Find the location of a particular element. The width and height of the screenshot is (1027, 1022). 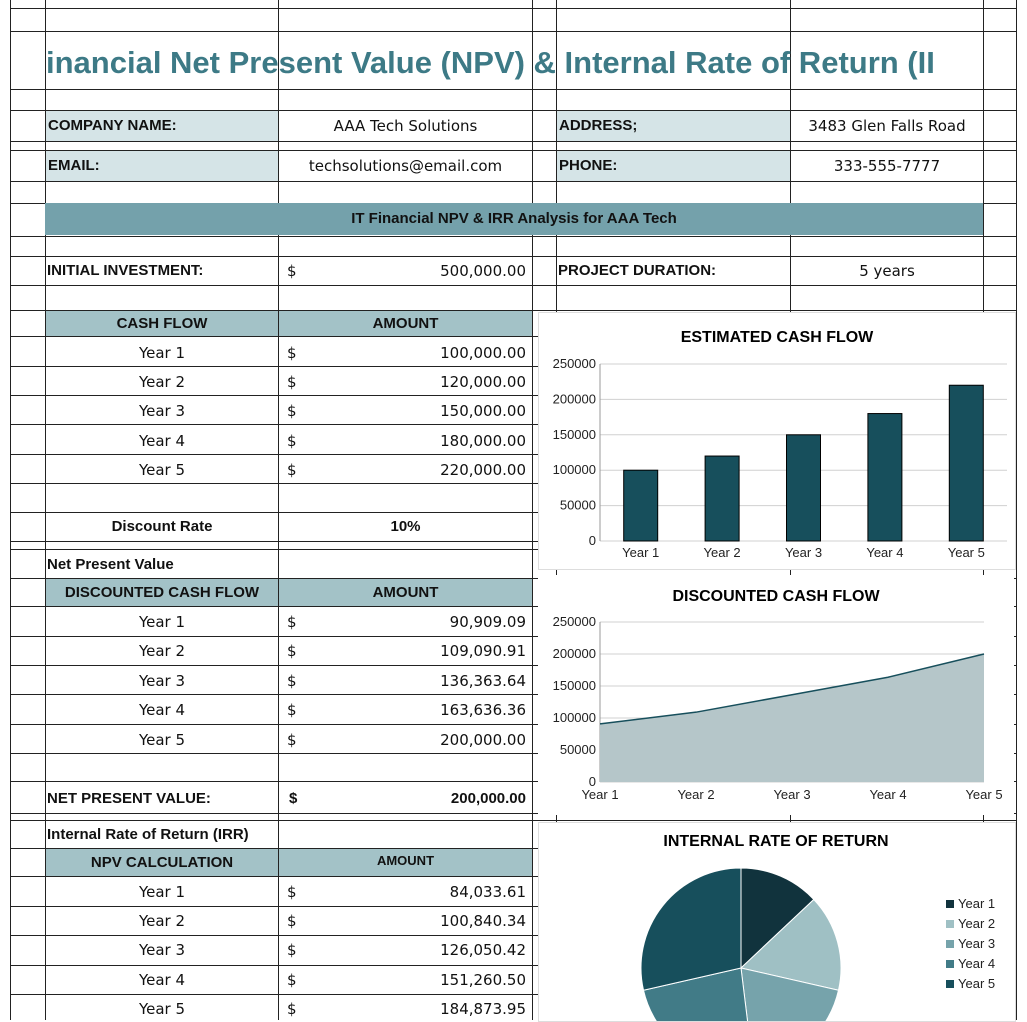

address-label: ADDRESS; is located at coordinates (673, 126).